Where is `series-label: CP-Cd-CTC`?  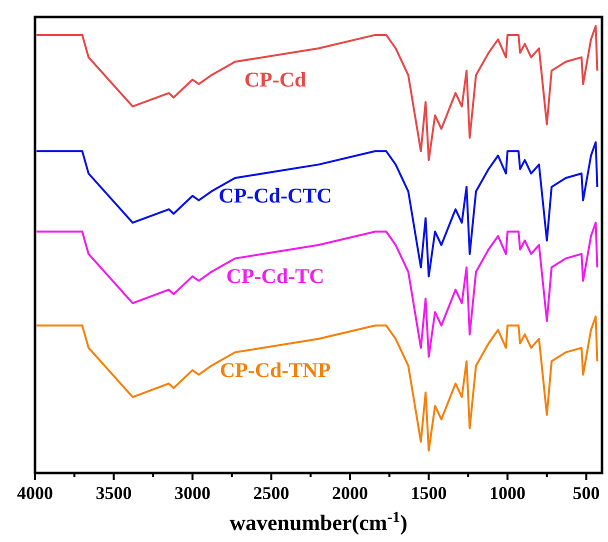 series-label: CP-Cd-CTC is located at coordinates (275, 196).